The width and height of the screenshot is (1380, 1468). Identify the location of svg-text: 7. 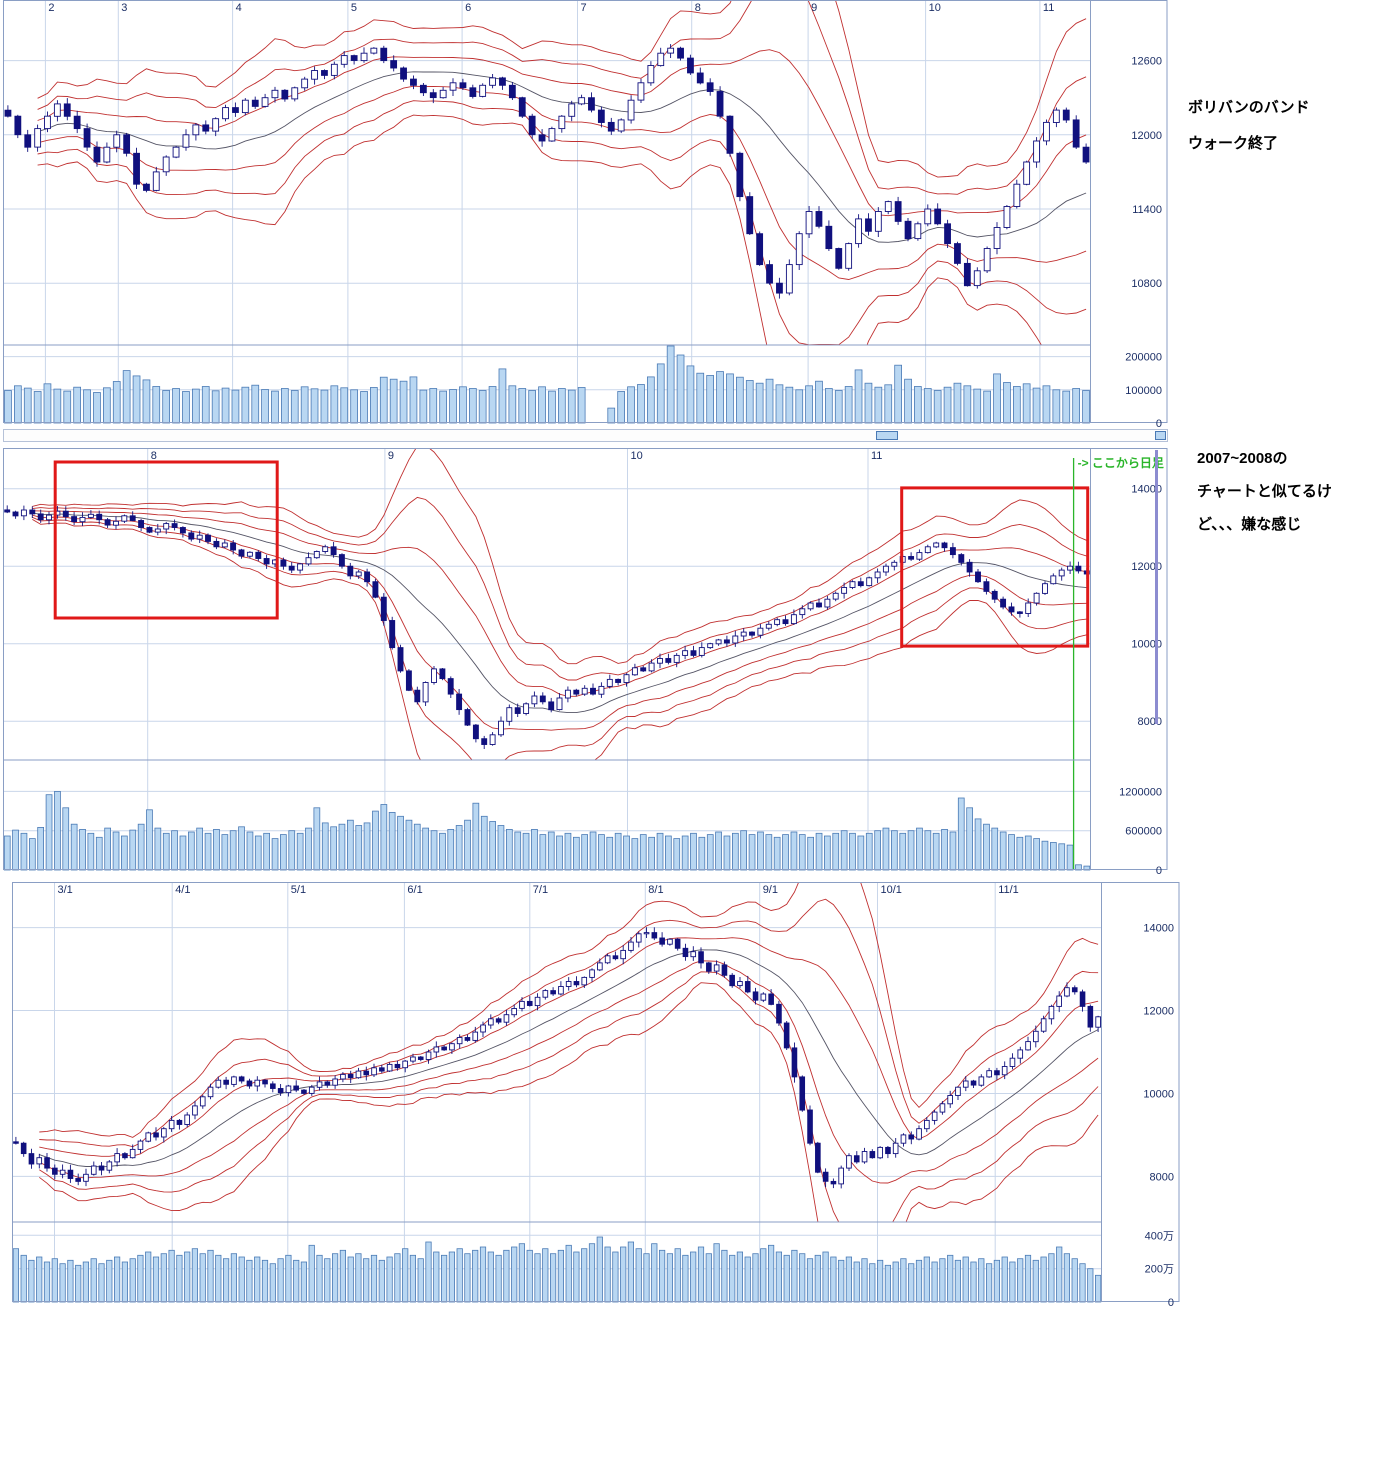
(584, 8).